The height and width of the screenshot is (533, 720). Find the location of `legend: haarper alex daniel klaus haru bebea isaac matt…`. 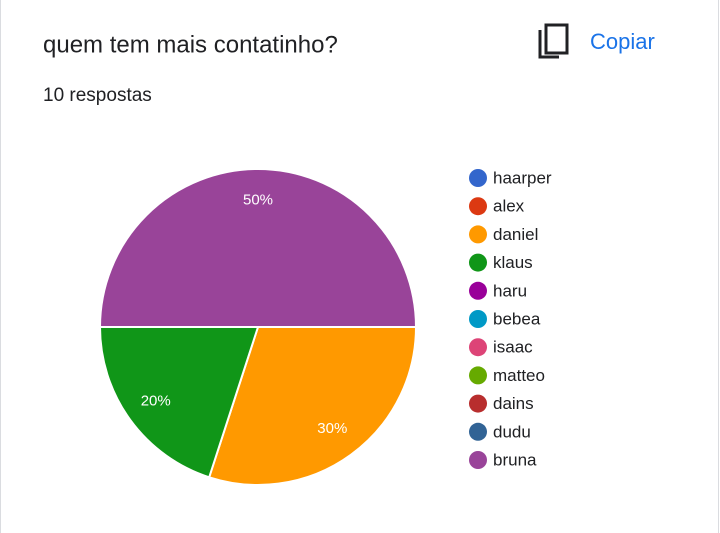

legend: haarper alex daniel klaus haru bebea isaac matt… is located at coordinates (510, 318).